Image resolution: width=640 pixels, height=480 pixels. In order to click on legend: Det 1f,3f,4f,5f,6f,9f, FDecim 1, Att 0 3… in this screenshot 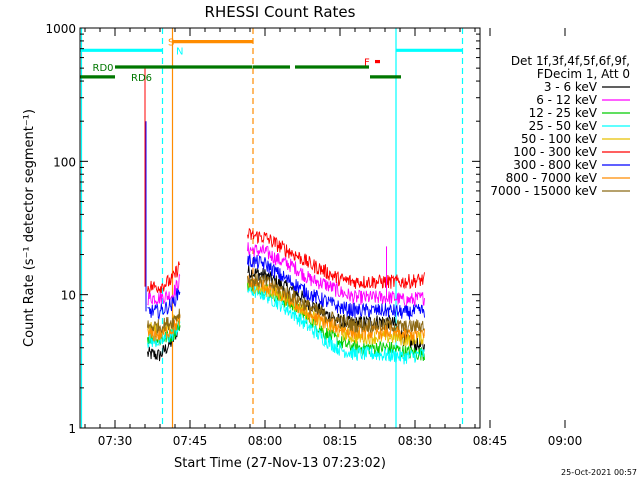, I will do `click(560, 126)`.